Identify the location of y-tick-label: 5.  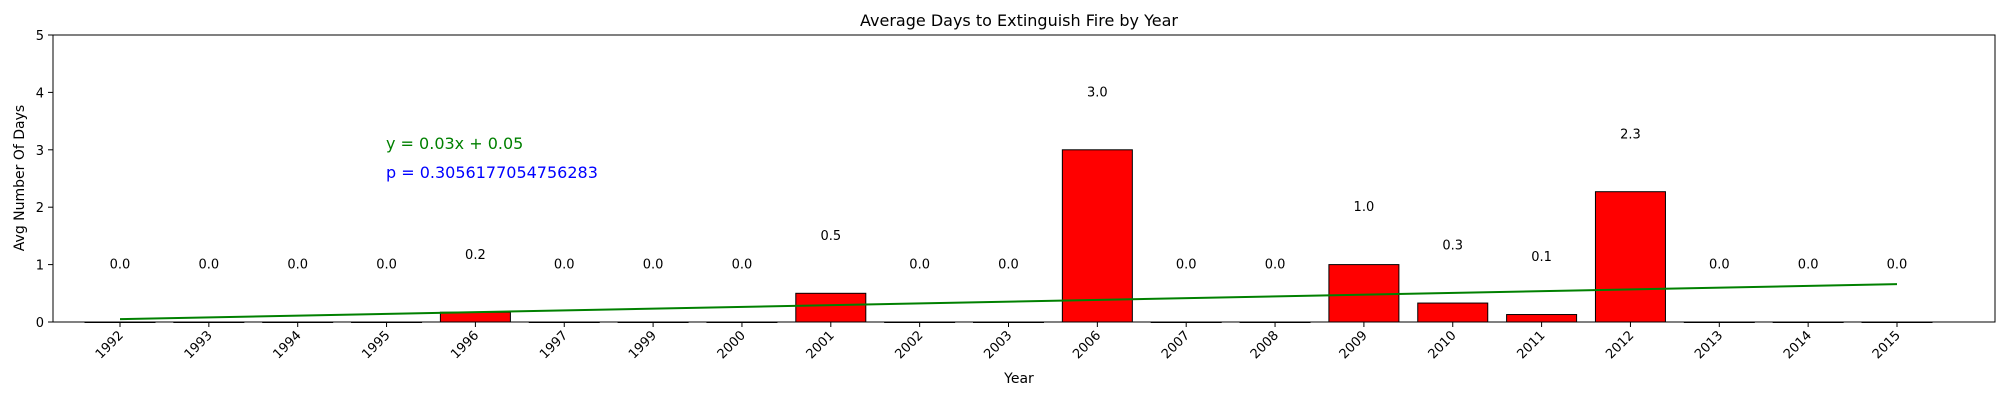
(40, 36).